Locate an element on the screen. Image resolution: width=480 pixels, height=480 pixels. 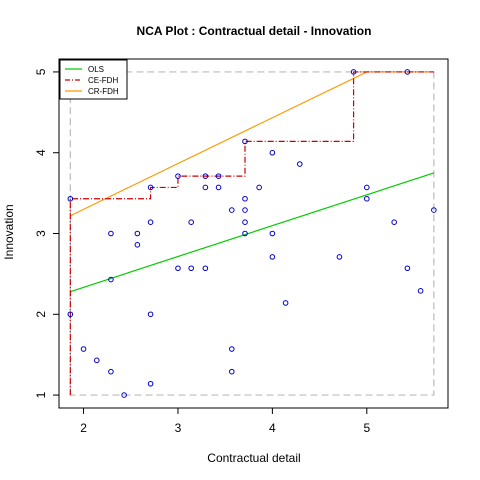
legend-box is located at coordinates (93, 79).